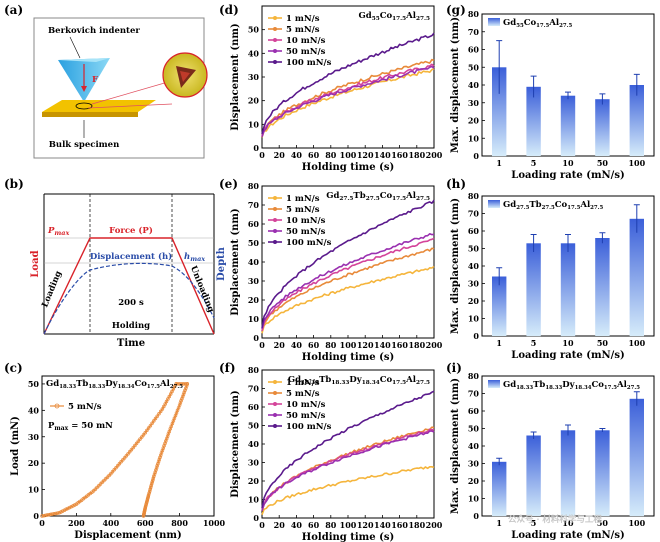  I want to click on ytick-label: 80, so click(474, 376).